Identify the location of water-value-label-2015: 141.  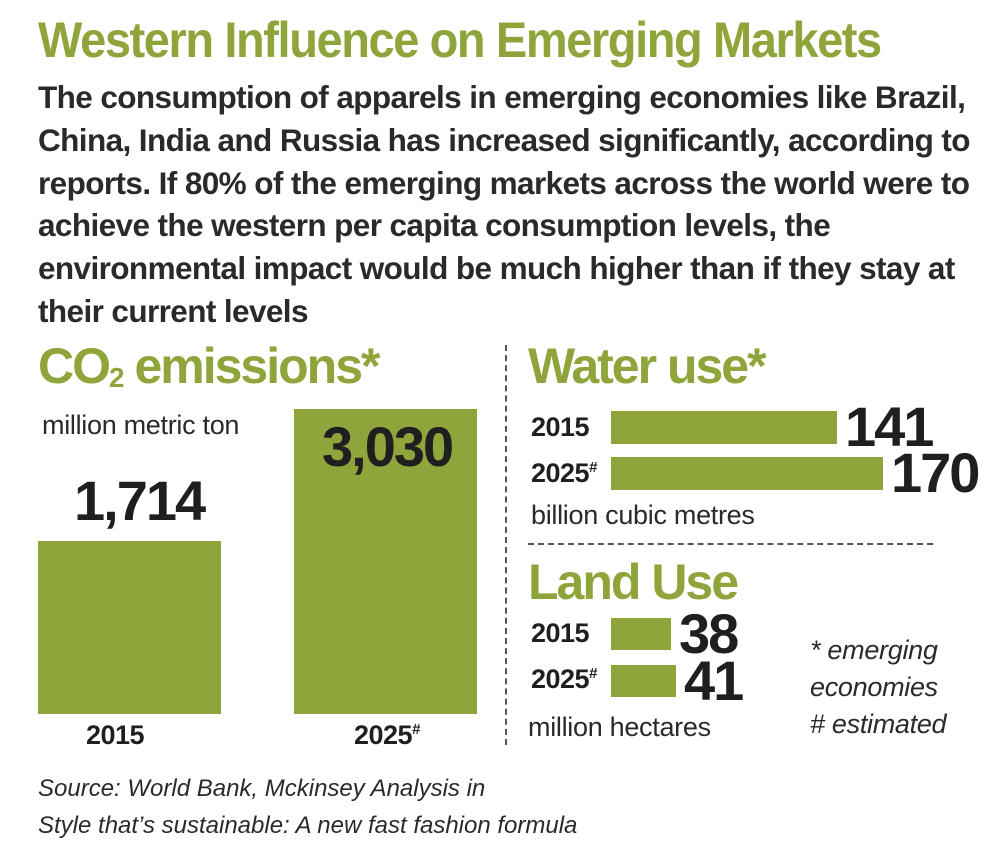
(889, 426).